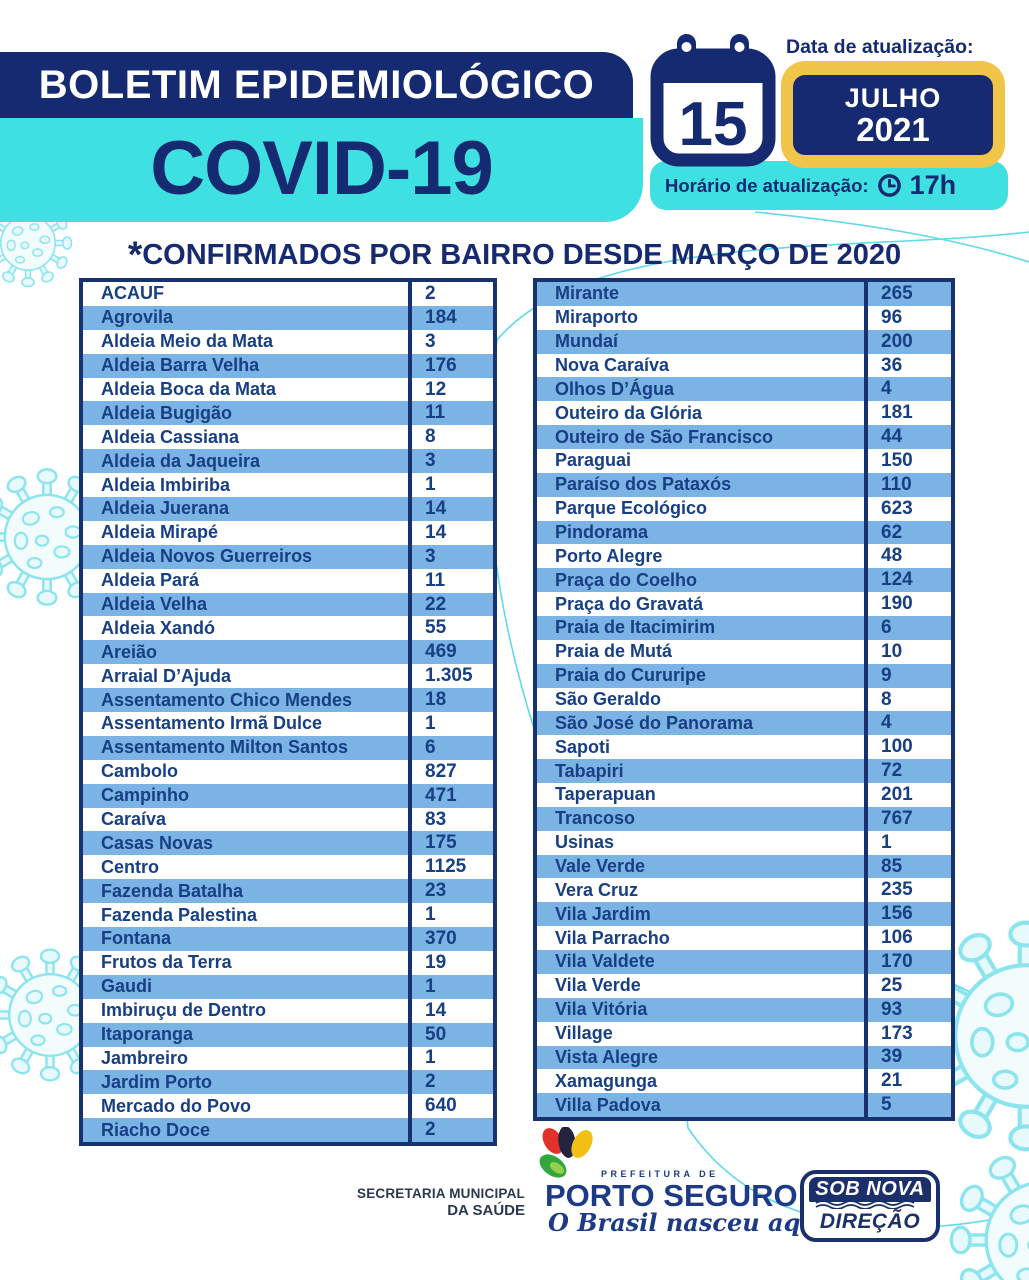 This screenshot has width=1029, height=1280. Describe the element at coordinates (907, 317) in the screenshot. I see `bairro-cases-value: 96` at that location.